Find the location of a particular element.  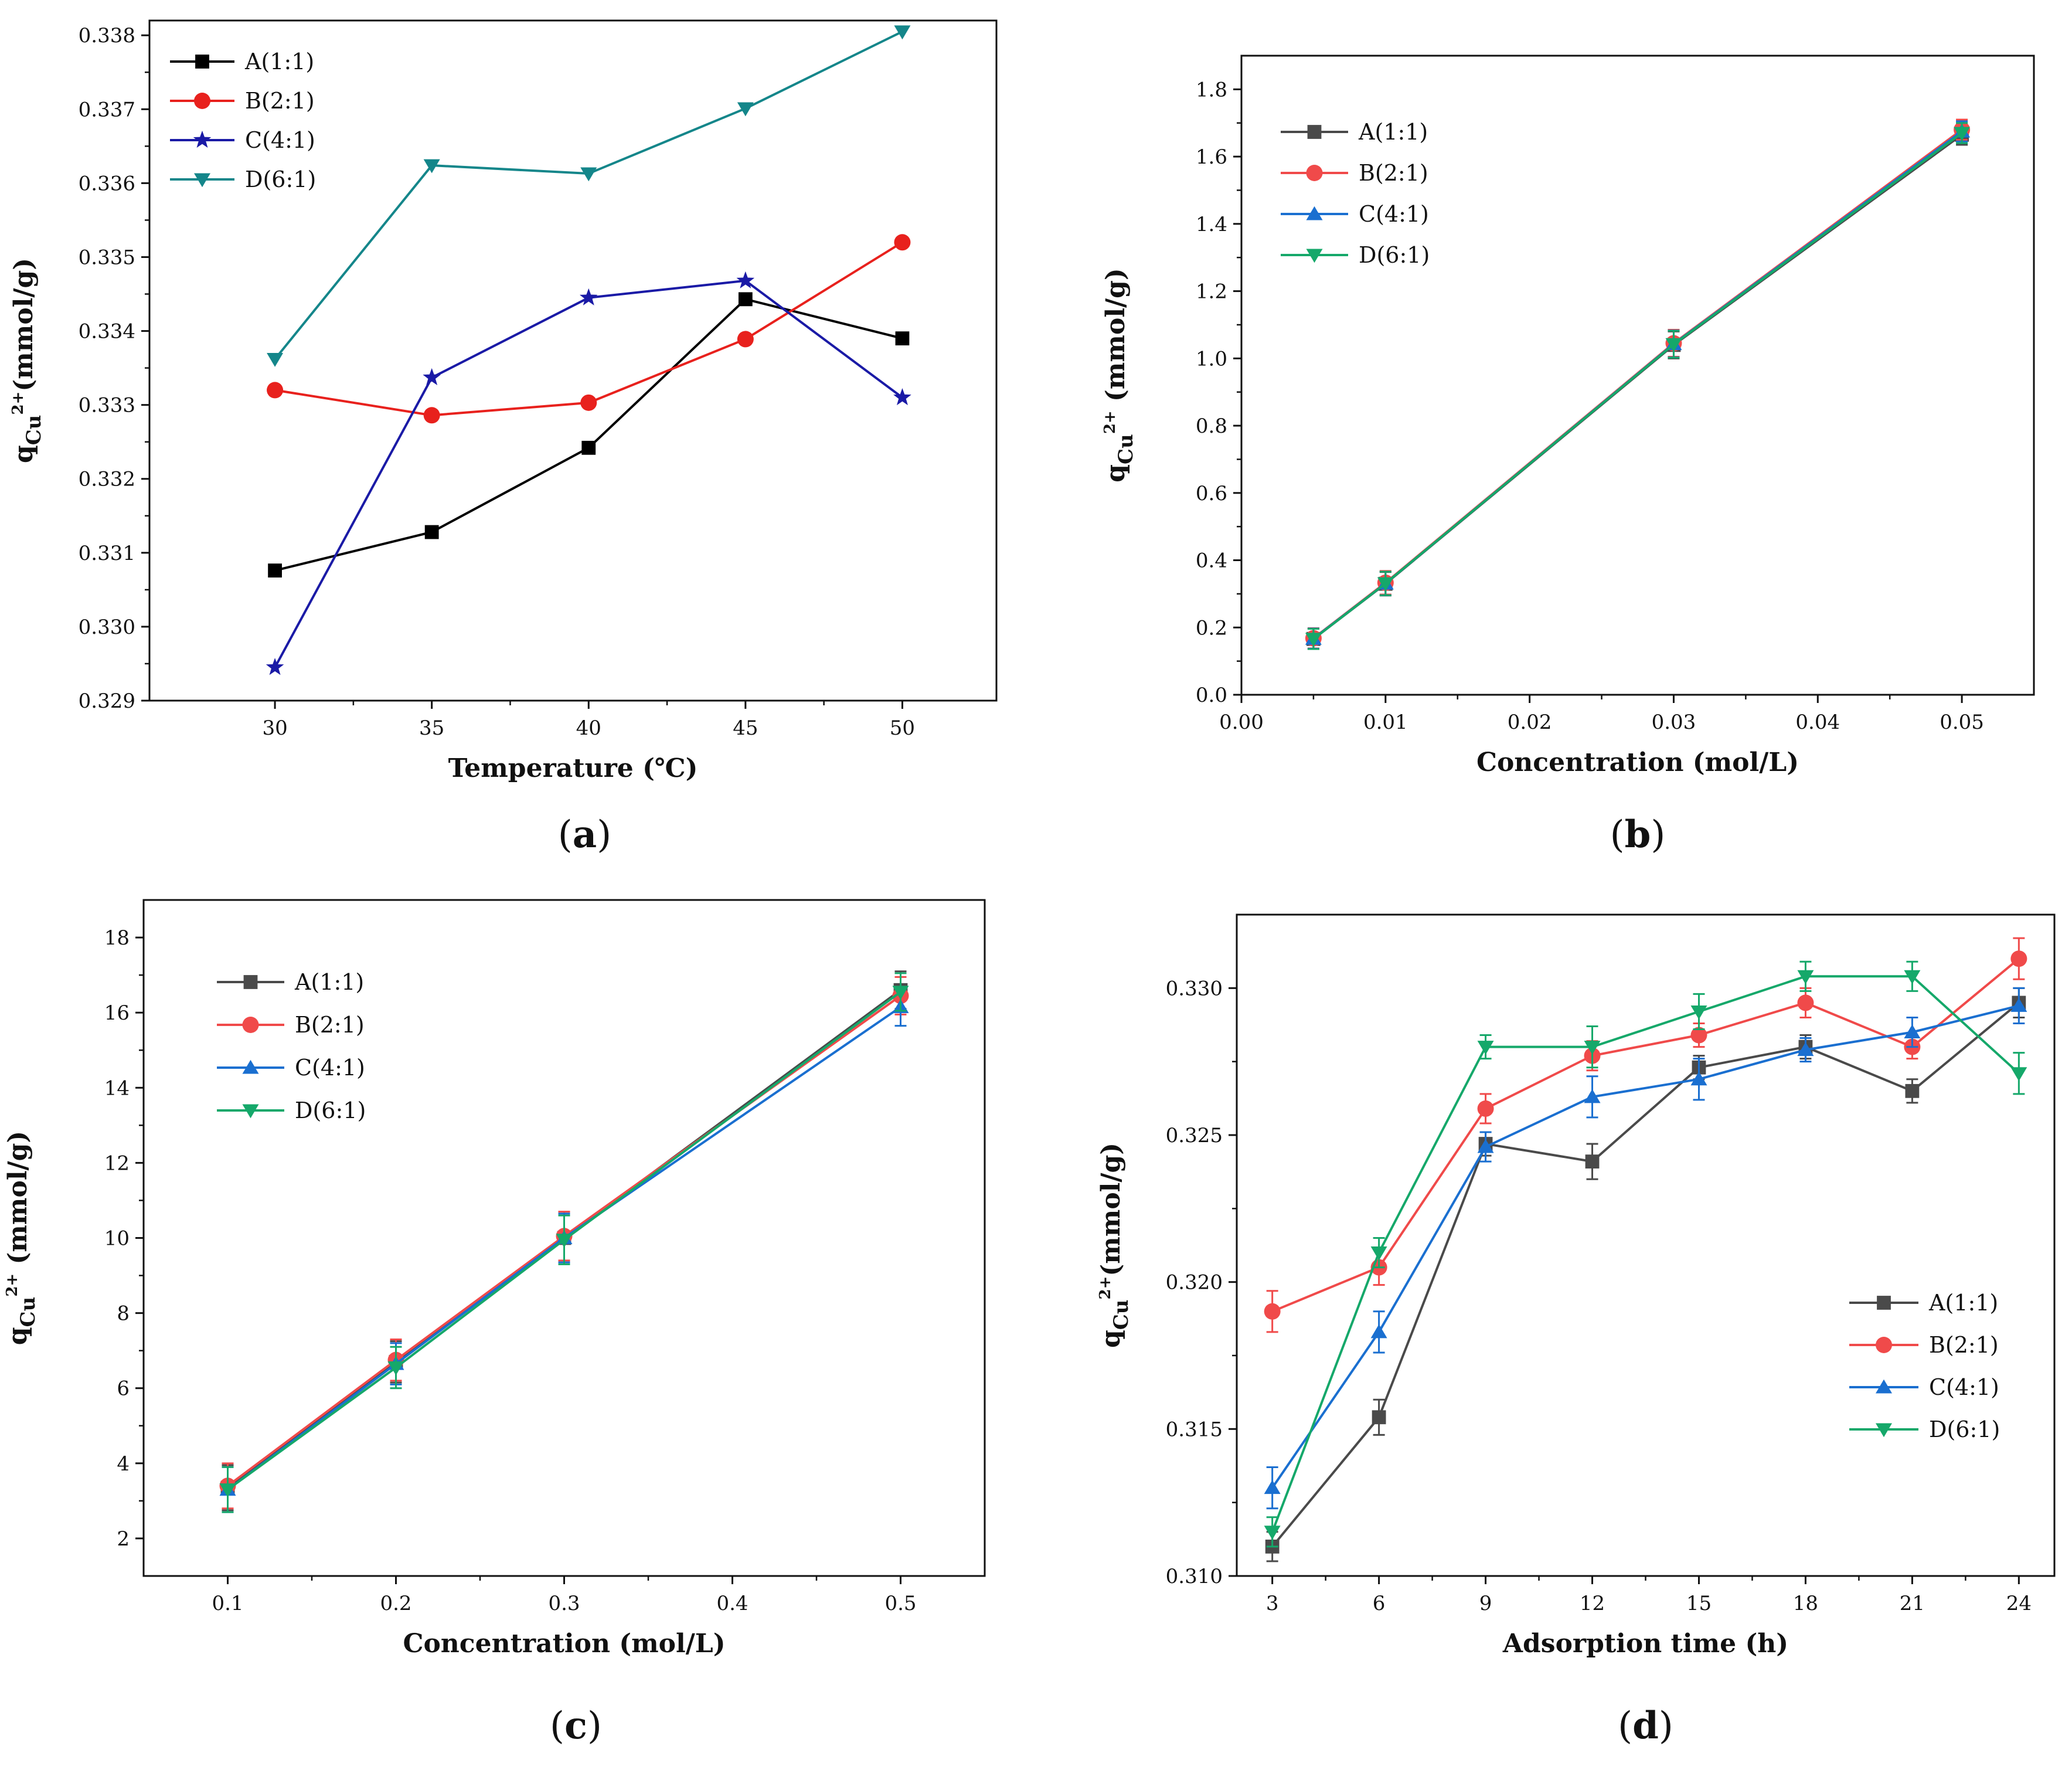

x-tick-label: 0.2 is located at coordinates (395, 1604).